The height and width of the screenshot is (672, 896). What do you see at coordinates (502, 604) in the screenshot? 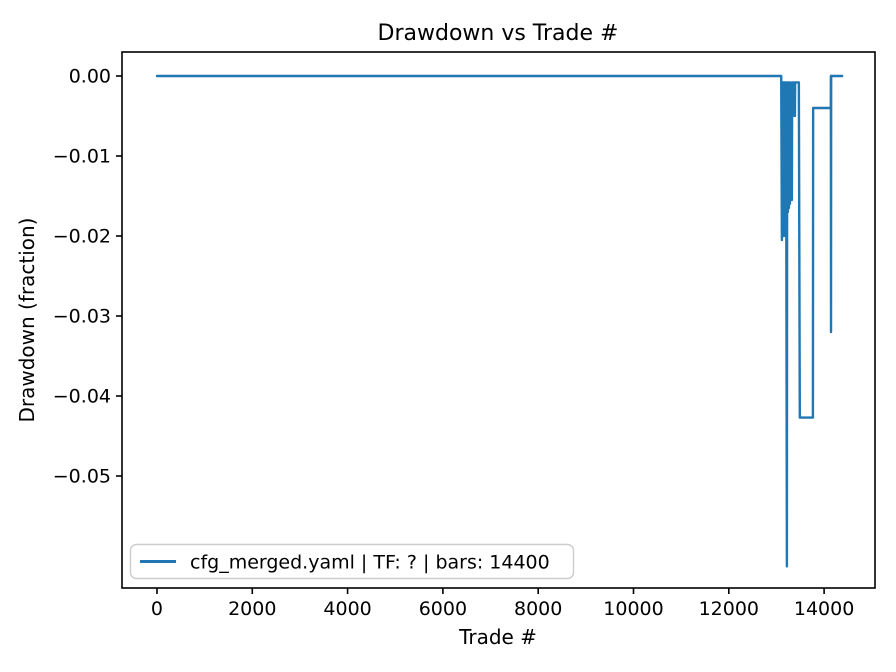
I see `x-axis-ticks: 0 2000 4000 6000 8000 10000 12000 14000` at bounding box center [502, 604].